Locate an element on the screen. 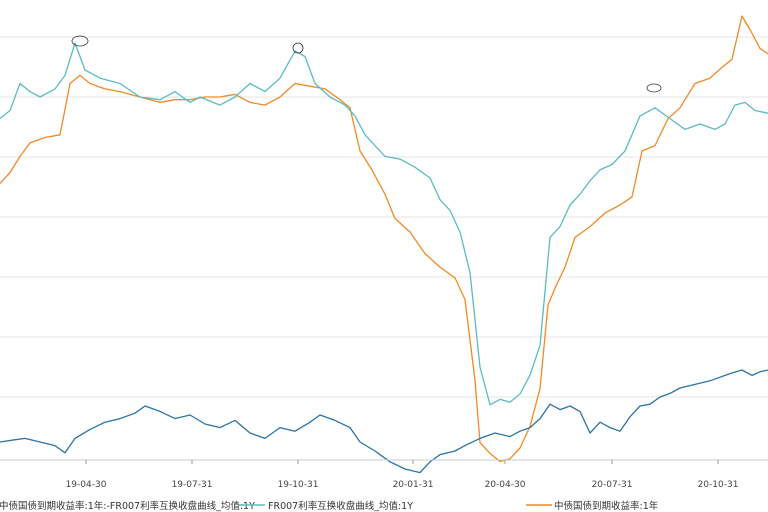  x-tick-label: 19-07-31 is located at coordinates (192, 485).